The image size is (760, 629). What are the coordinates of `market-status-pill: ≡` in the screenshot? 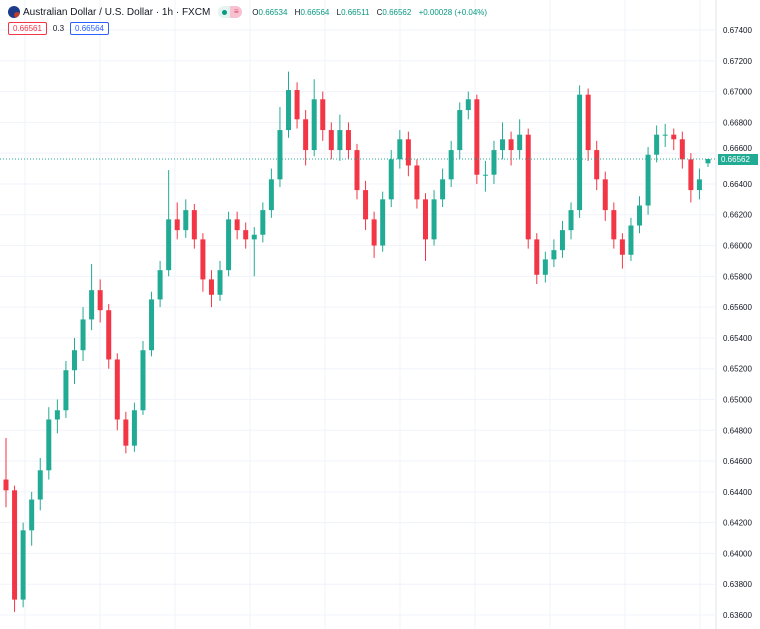 It's located at (230, 12).